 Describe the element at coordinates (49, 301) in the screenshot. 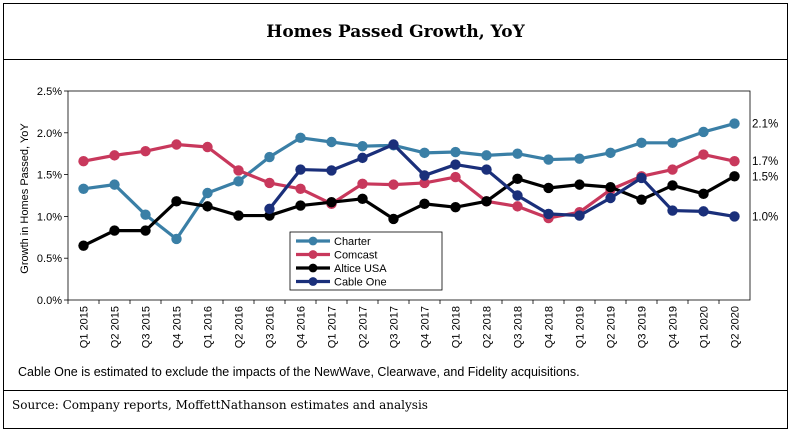

I see `y-tick-label: 0.0%` at that location.